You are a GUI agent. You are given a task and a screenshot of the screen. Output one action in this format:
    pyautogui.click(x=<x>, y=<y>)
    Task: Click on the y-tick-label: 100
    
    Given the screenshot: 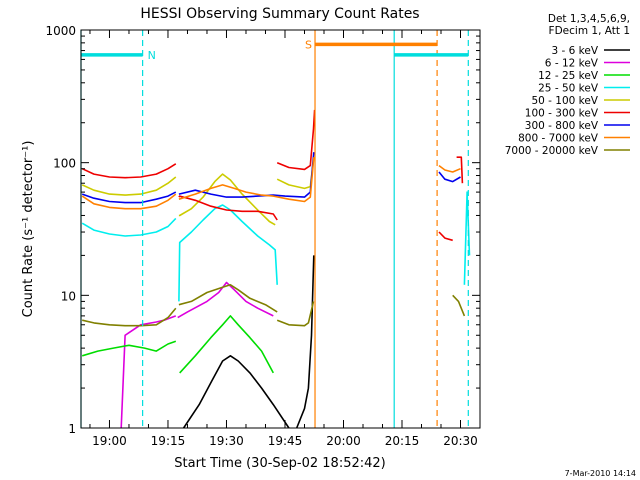 What is the action you would take?
    pyautogui.click(x=64, y=164)
    